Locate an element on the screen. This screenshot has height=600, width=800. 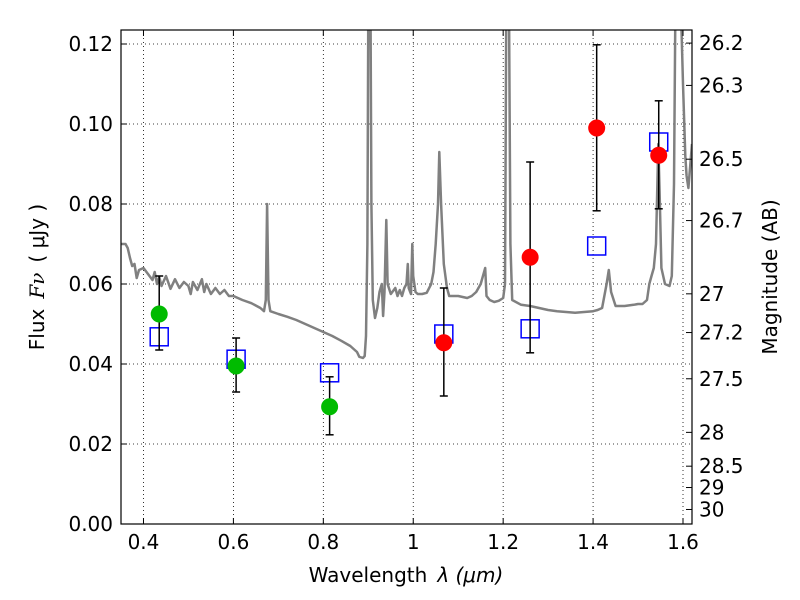
y2-tick-label: 27 is located at coordinates (711, 294).